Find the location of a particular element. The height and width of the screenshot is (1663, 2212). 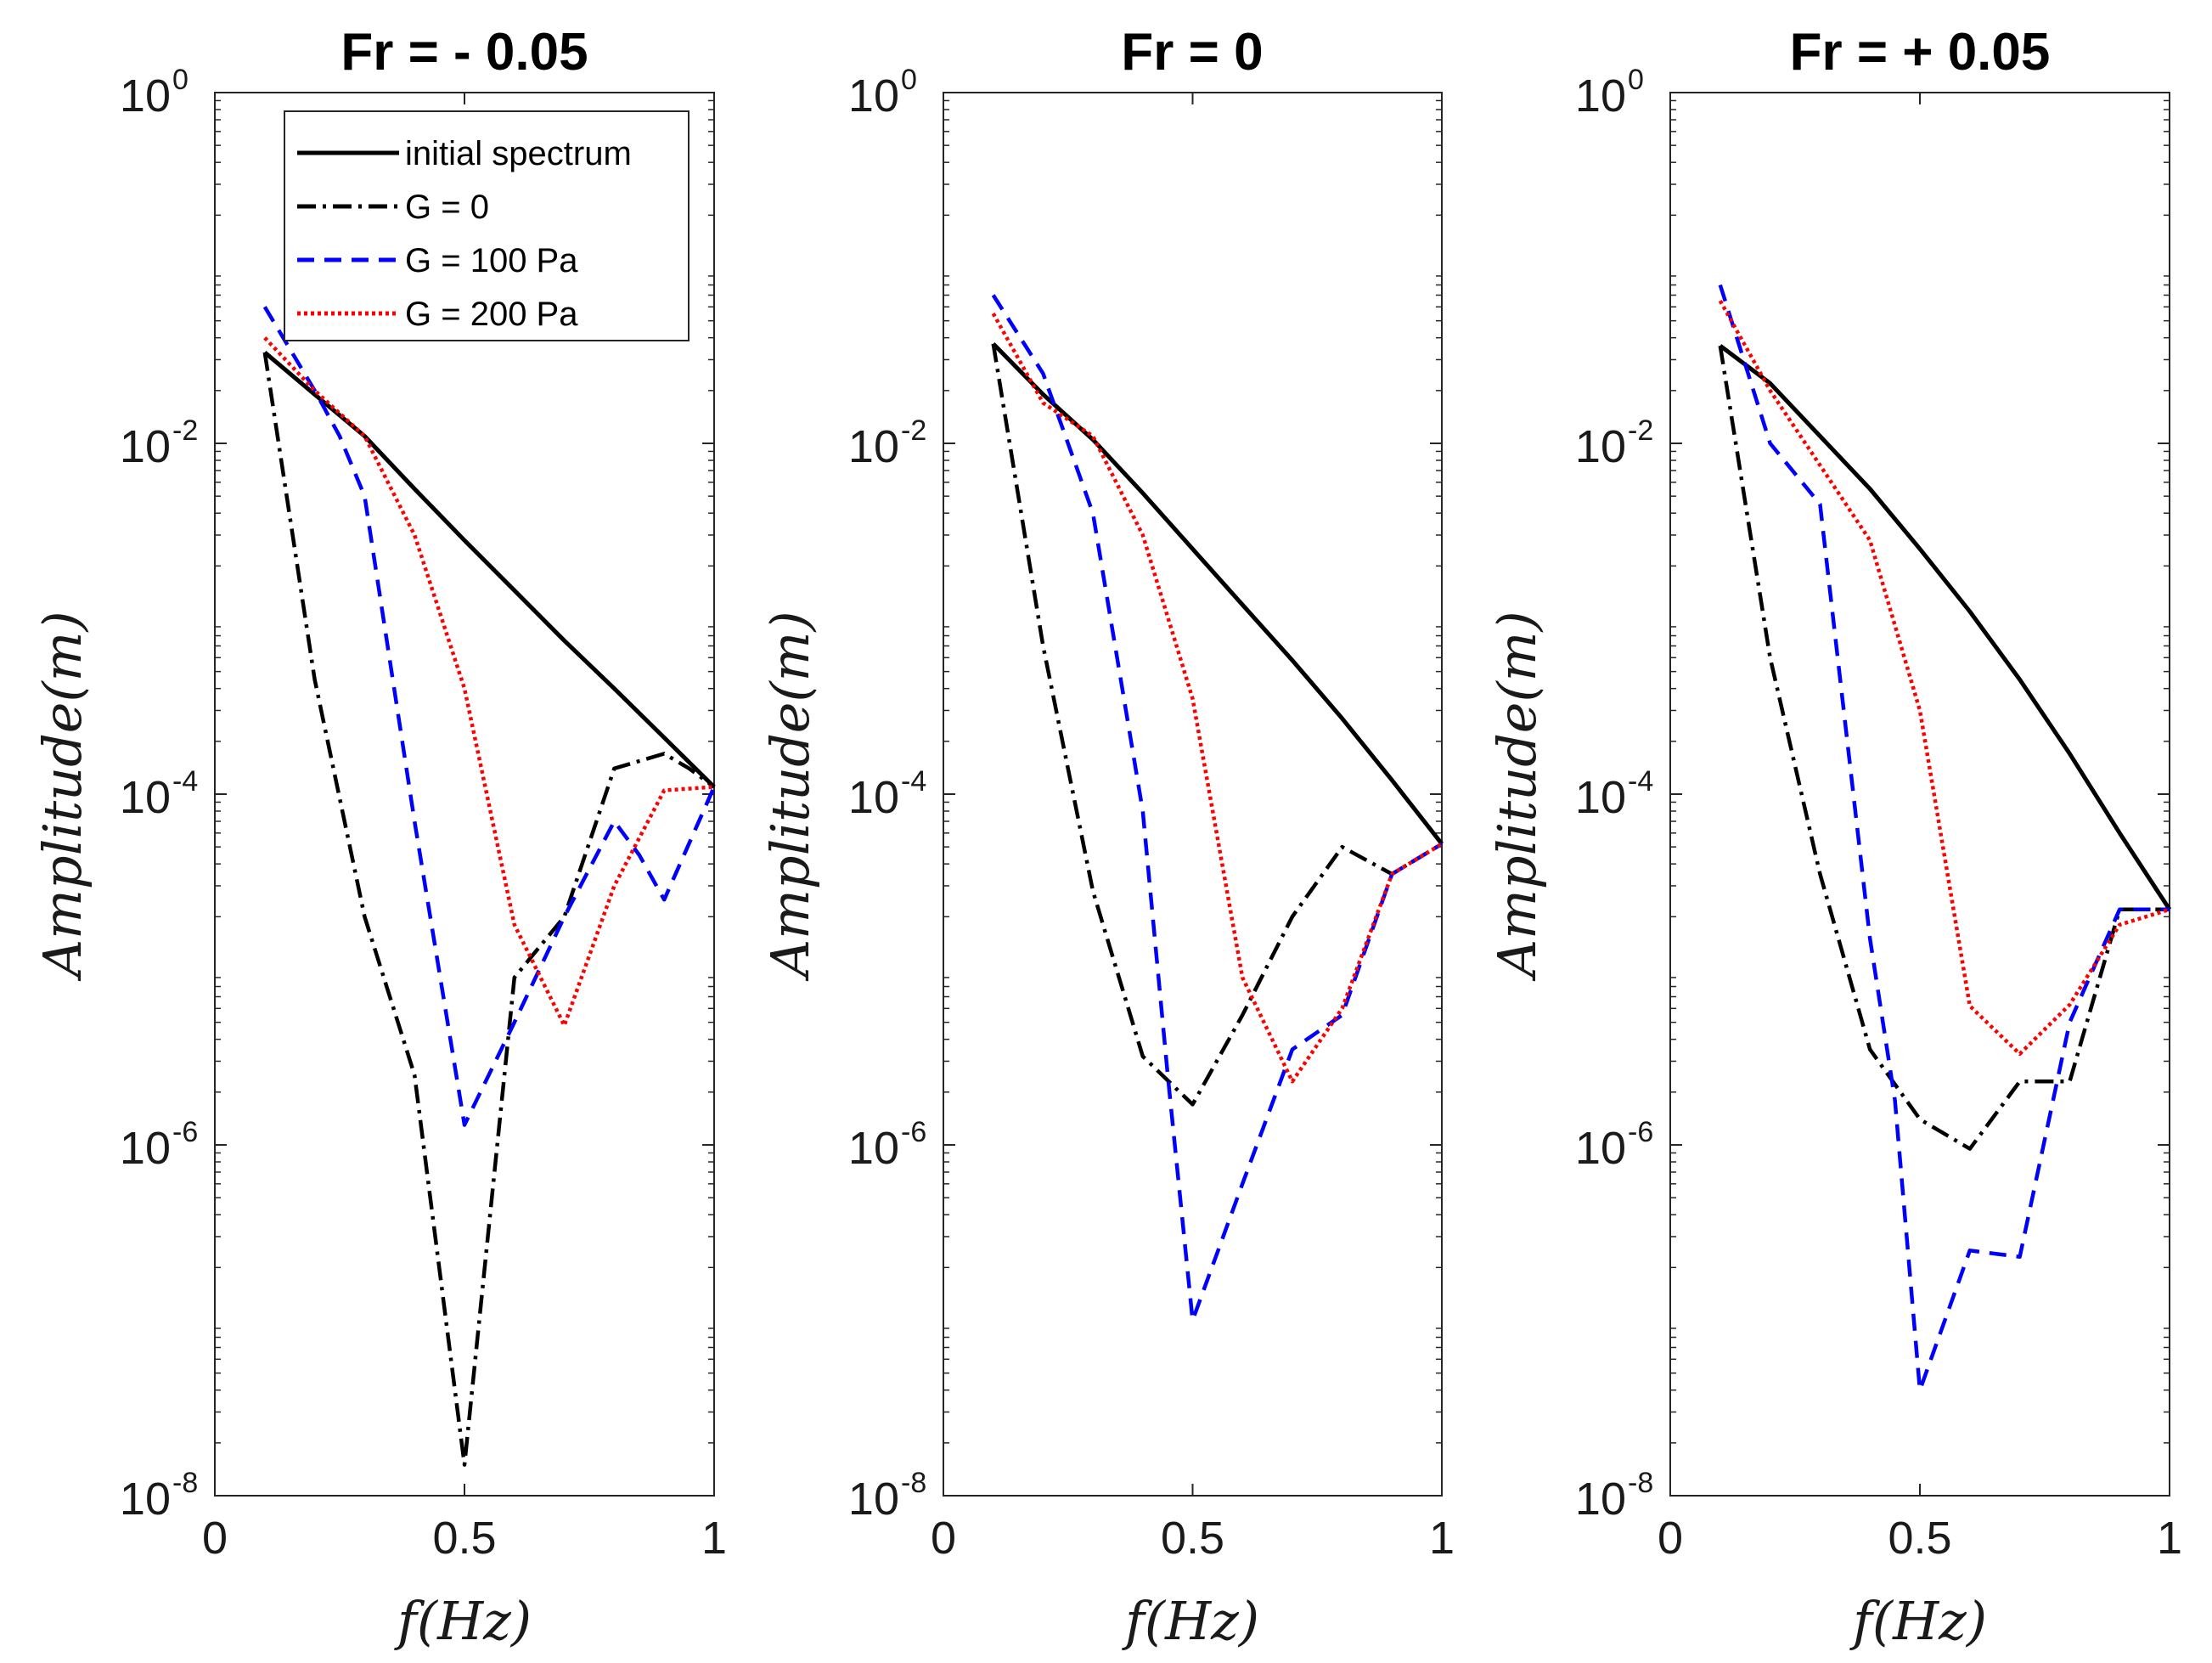

legend-label-g-100: G = 100 Pa is located at coordinates (491, 260).